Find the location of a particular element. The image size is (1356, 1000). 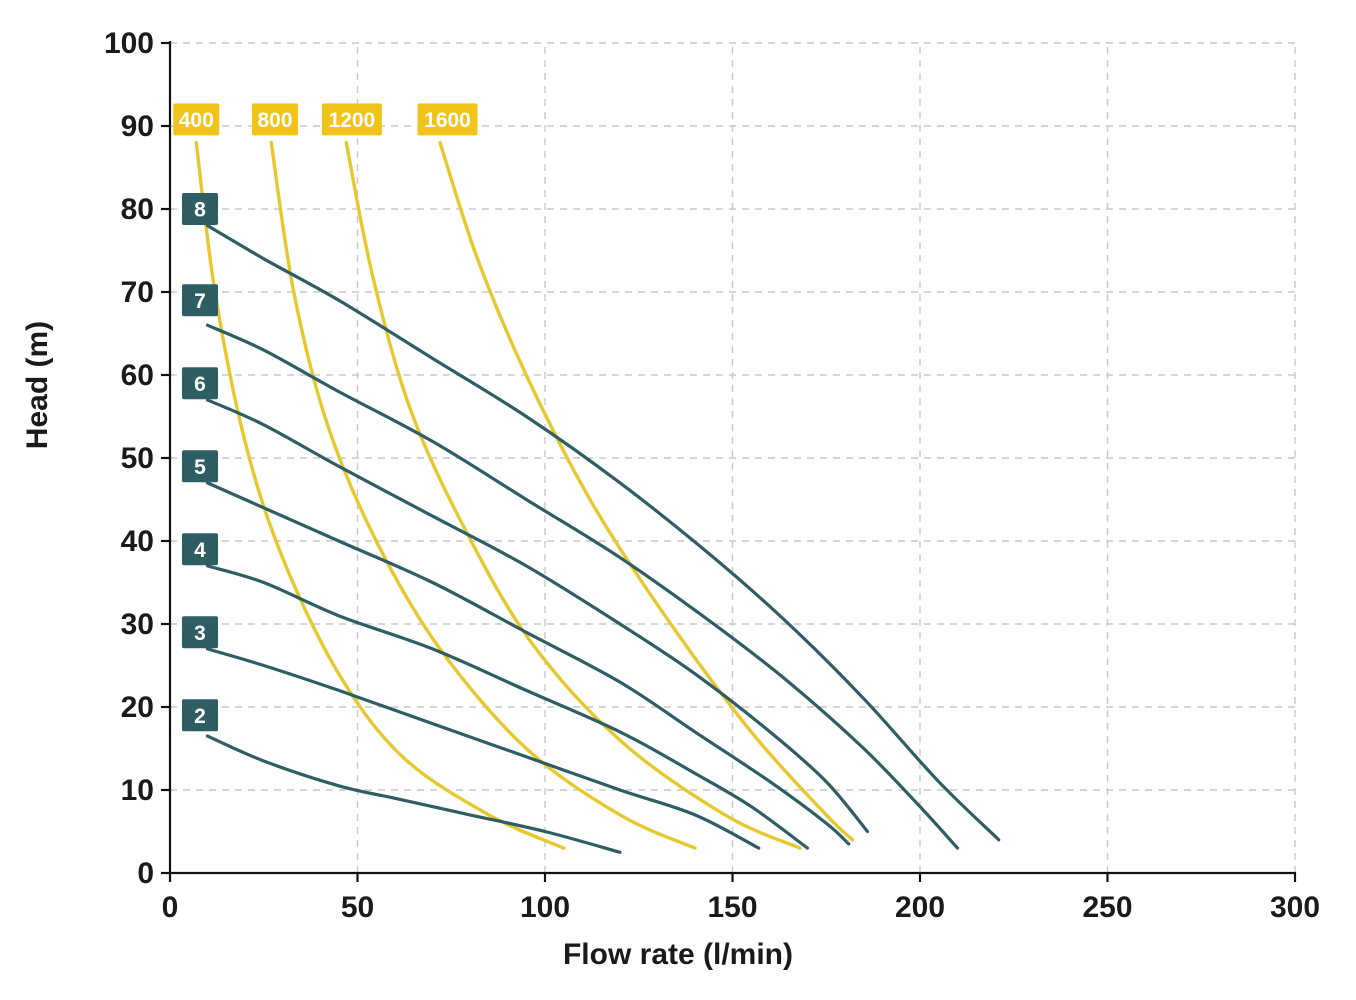

curve-labels: 400 800 1200 1600 8 7 6 5 4 3 2 is located at coordinates (325, 417).